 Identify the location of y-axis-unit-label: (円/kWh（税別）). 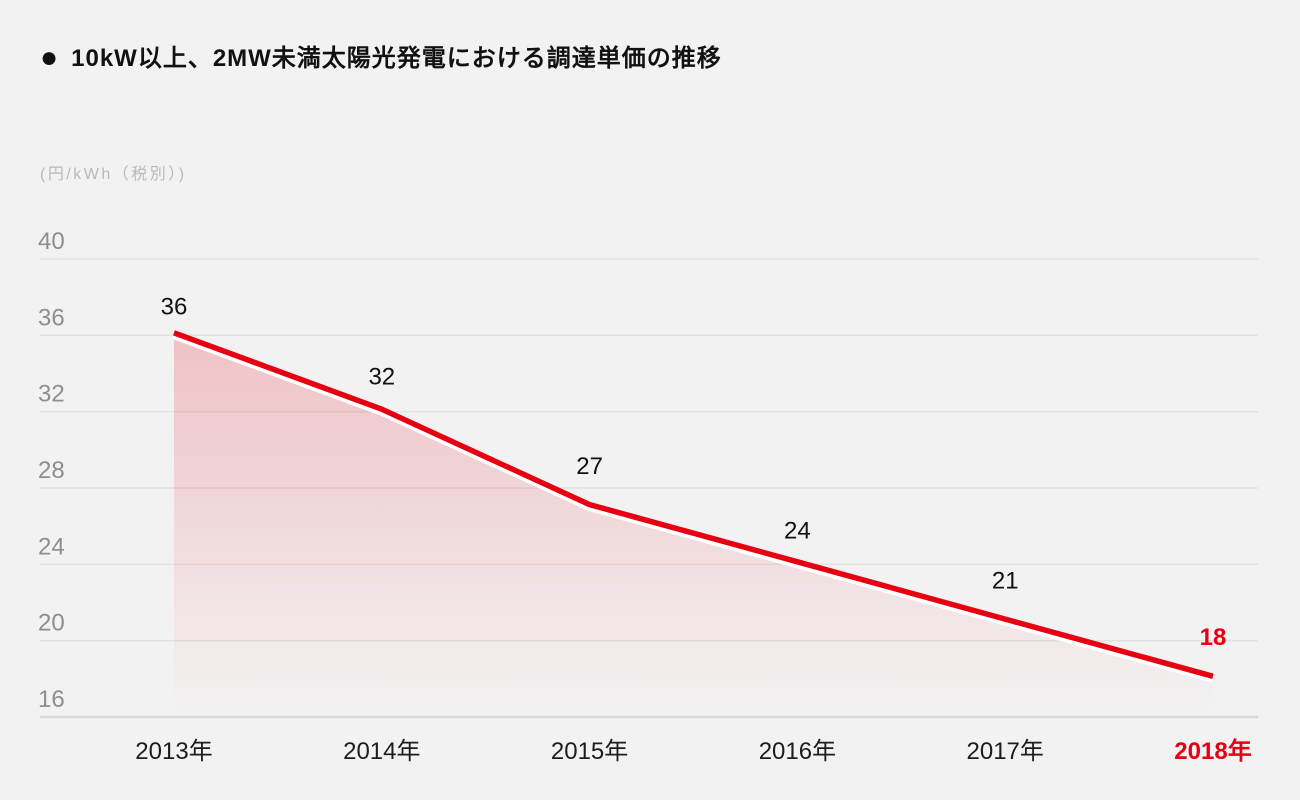
(113, 174).